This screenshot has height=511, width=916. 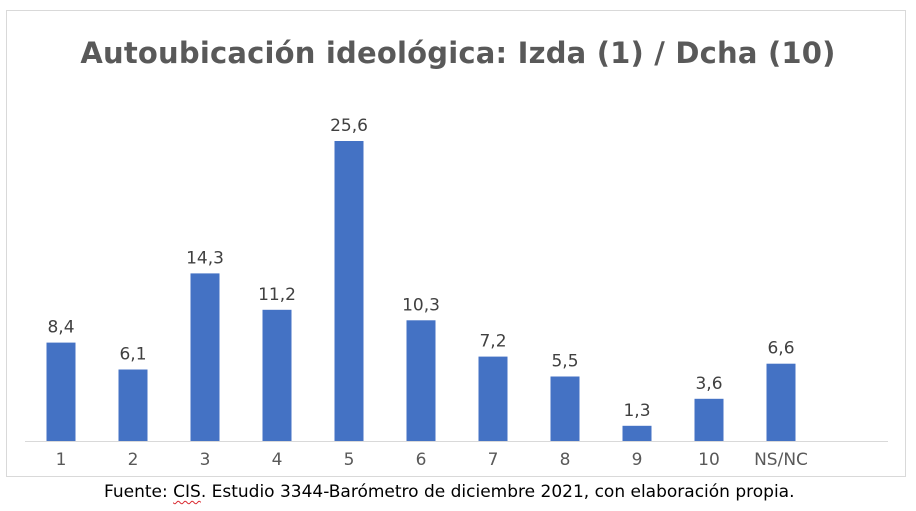 I want to click on source-prefix: Fuente:, so click(x=139, y=492).